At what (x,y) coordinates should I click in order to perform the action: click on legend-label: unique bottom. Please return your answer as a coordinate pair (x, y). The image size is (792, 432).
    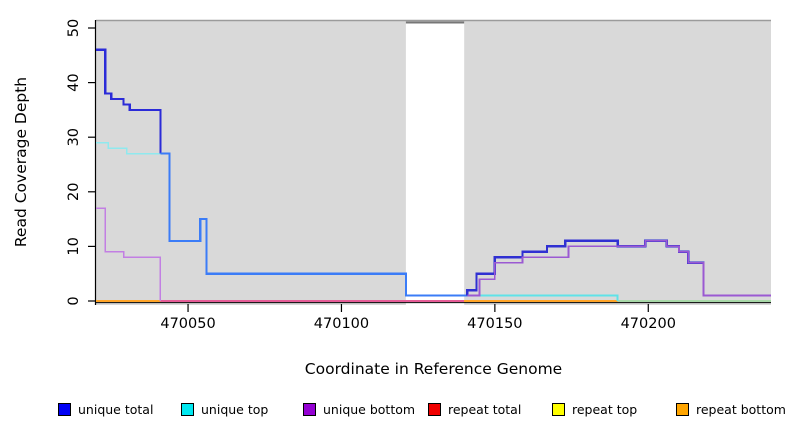
    Looking at the image, I should click on (369, 409).